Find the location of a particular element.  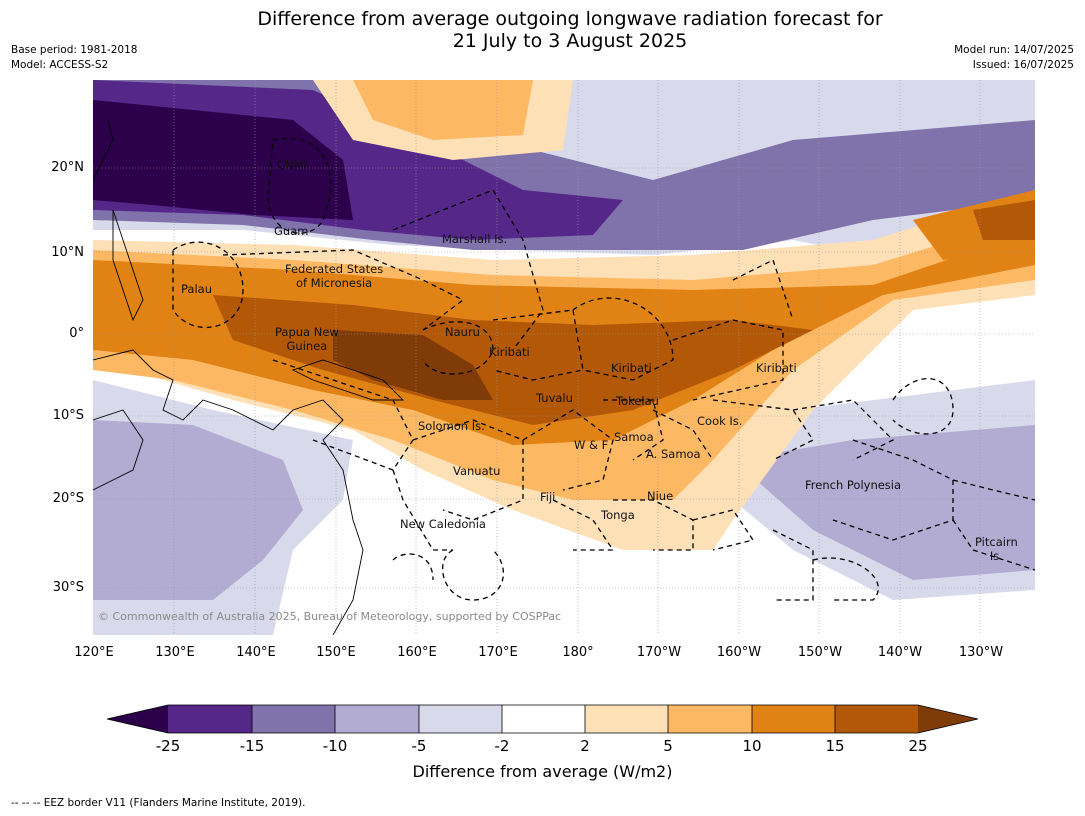

label-png-line2: Guinea is located at coordinates (307, 346).